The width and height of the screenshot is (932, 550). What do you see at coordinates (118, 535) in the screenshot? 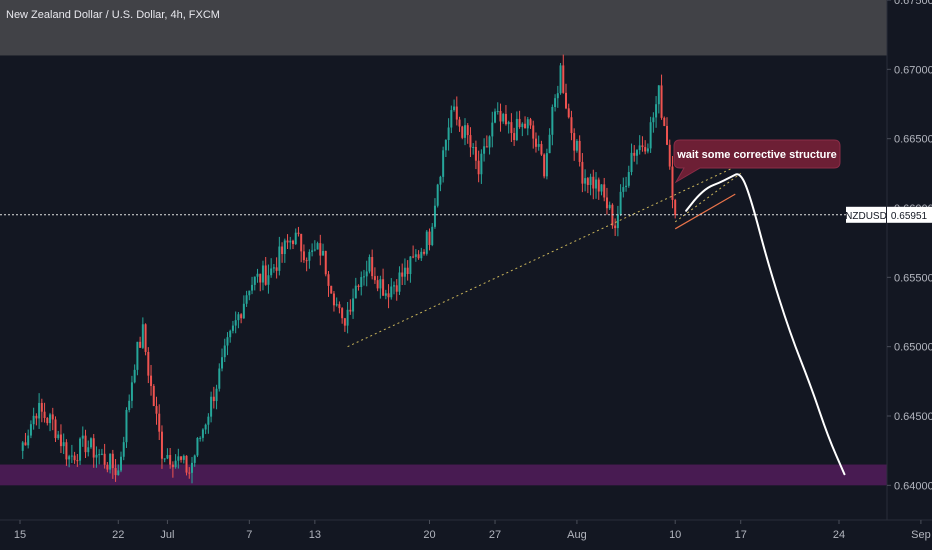
I see `time-tick-label: 22` at bounding box center [118, 535].